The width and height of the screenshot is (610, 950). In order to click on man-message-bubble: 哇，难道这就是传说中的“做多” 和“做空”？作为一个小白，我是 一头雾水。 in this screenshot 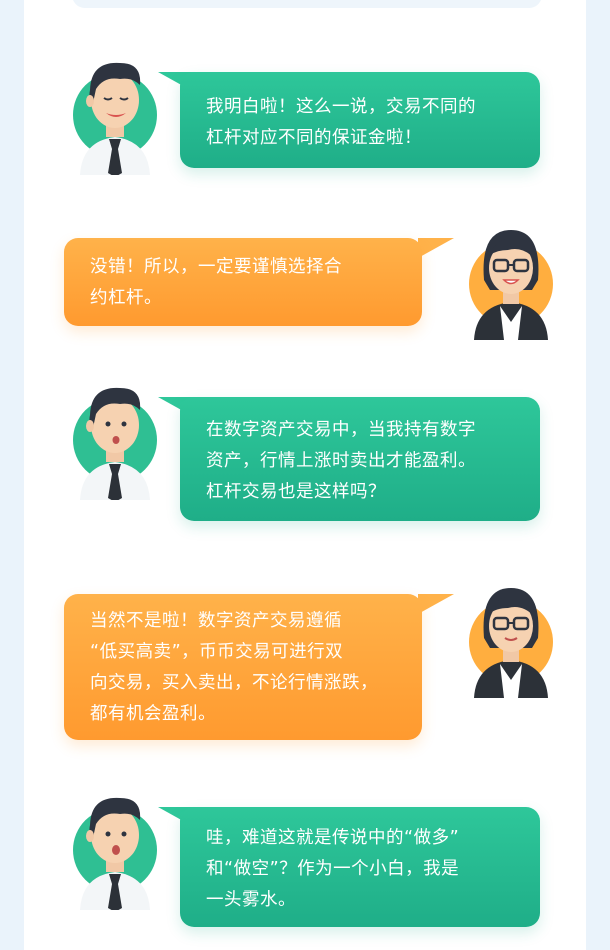, I will do `click(360, 867)`.